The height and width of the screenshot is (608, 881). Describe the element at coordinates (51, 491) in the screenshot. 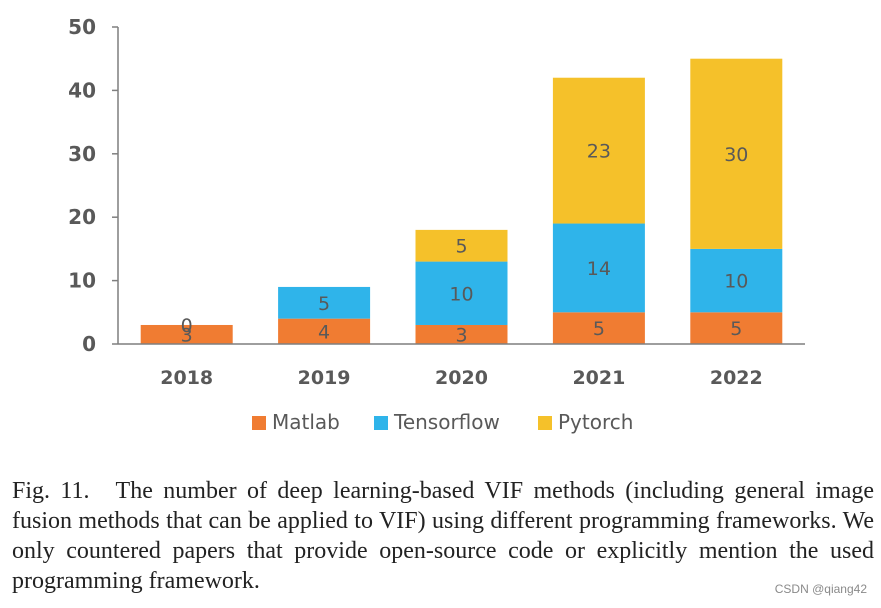

I see `figure-label: Fig. 11.` at that location.